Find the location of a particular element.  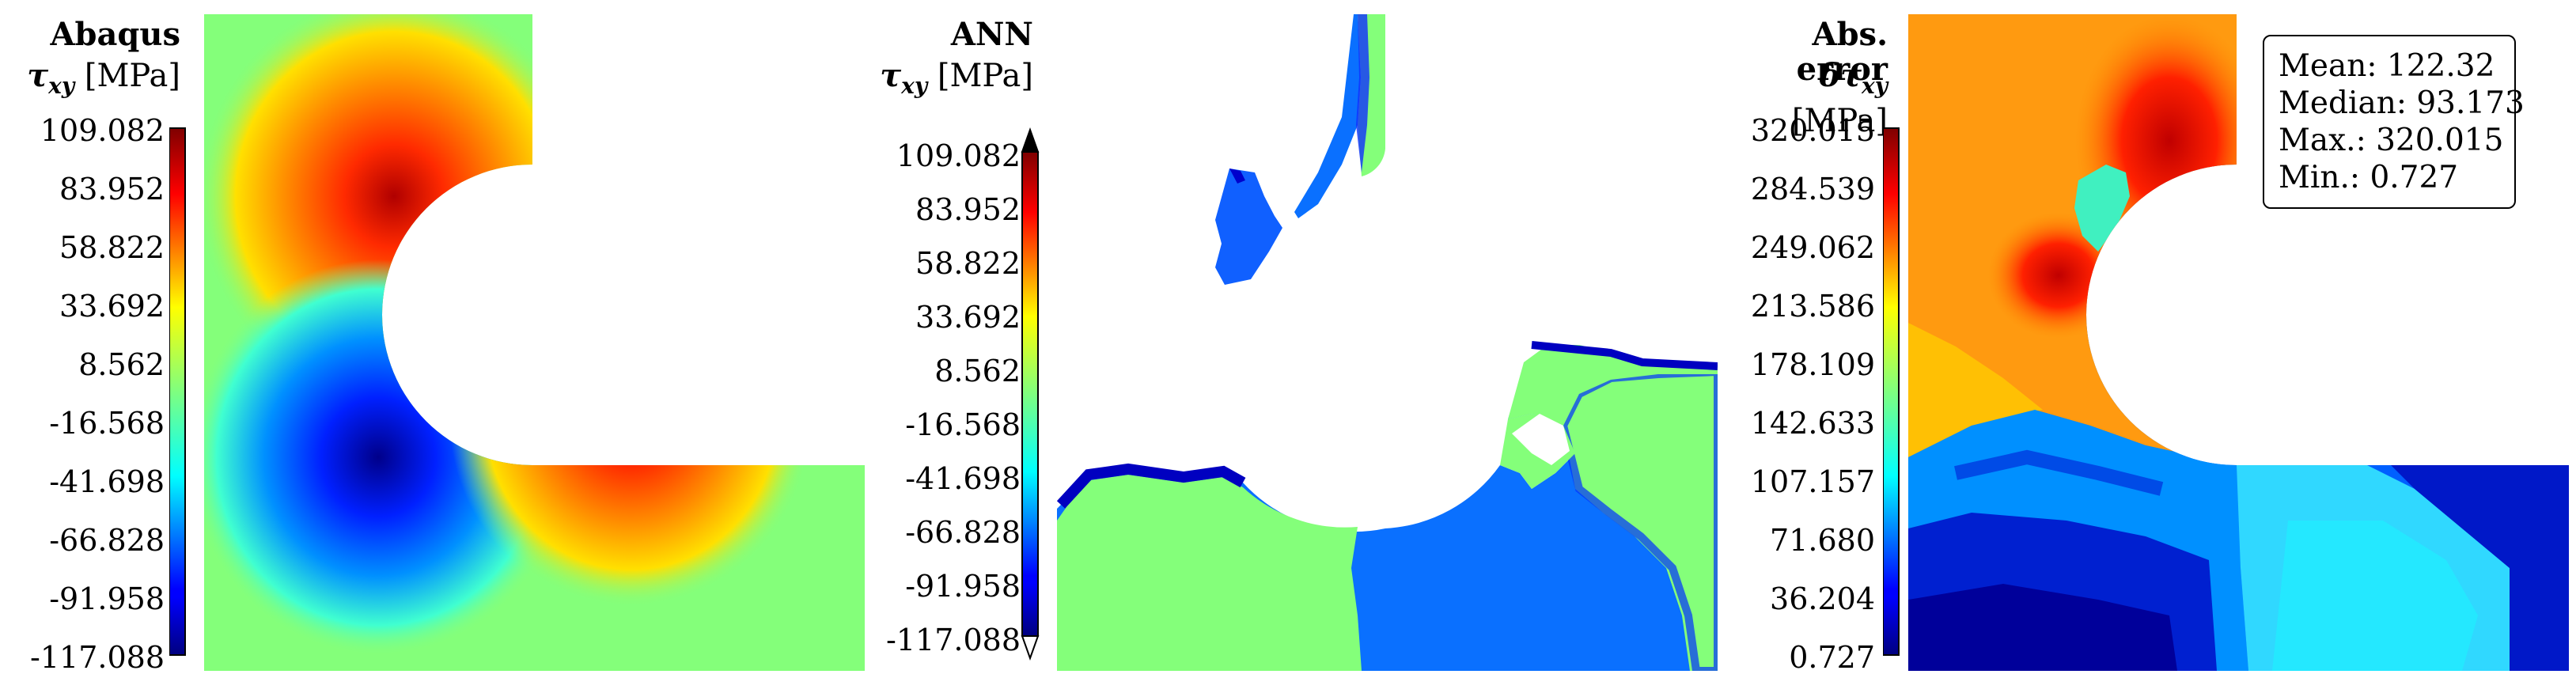

stat-max: Max.: 320.015 is located at coordinates (2391, 141).